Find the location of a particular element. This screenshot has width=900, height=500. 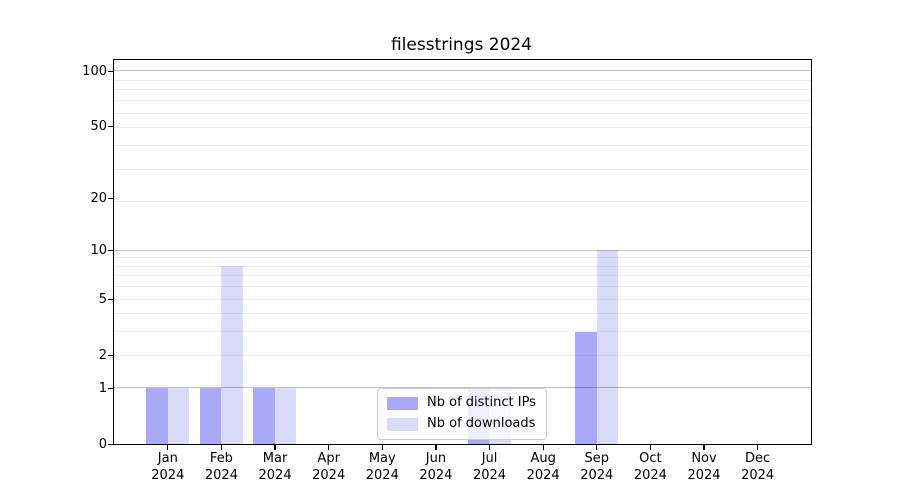

chart-title: filesstrings 2024 is located at coordinates (461, 45).